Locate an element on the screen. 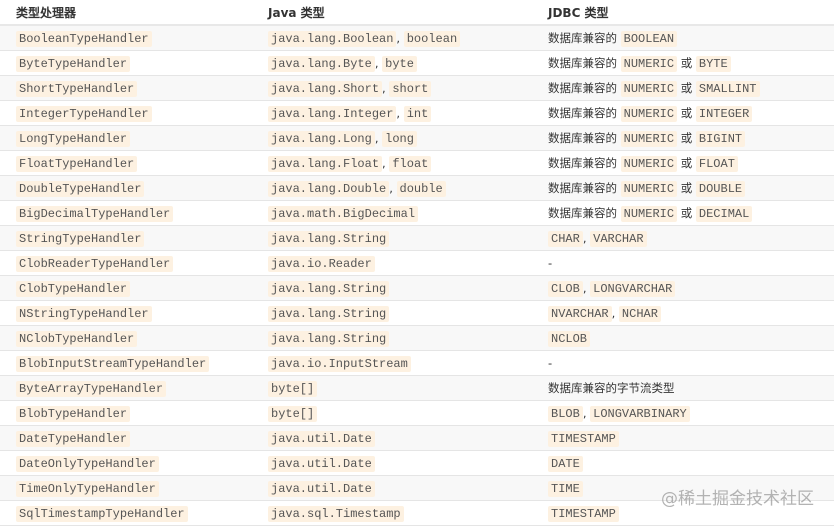 The height and width of the screenshot is (526, 834). java-type-cell: java.lang.Long, long is located at coordinates (392, 138).